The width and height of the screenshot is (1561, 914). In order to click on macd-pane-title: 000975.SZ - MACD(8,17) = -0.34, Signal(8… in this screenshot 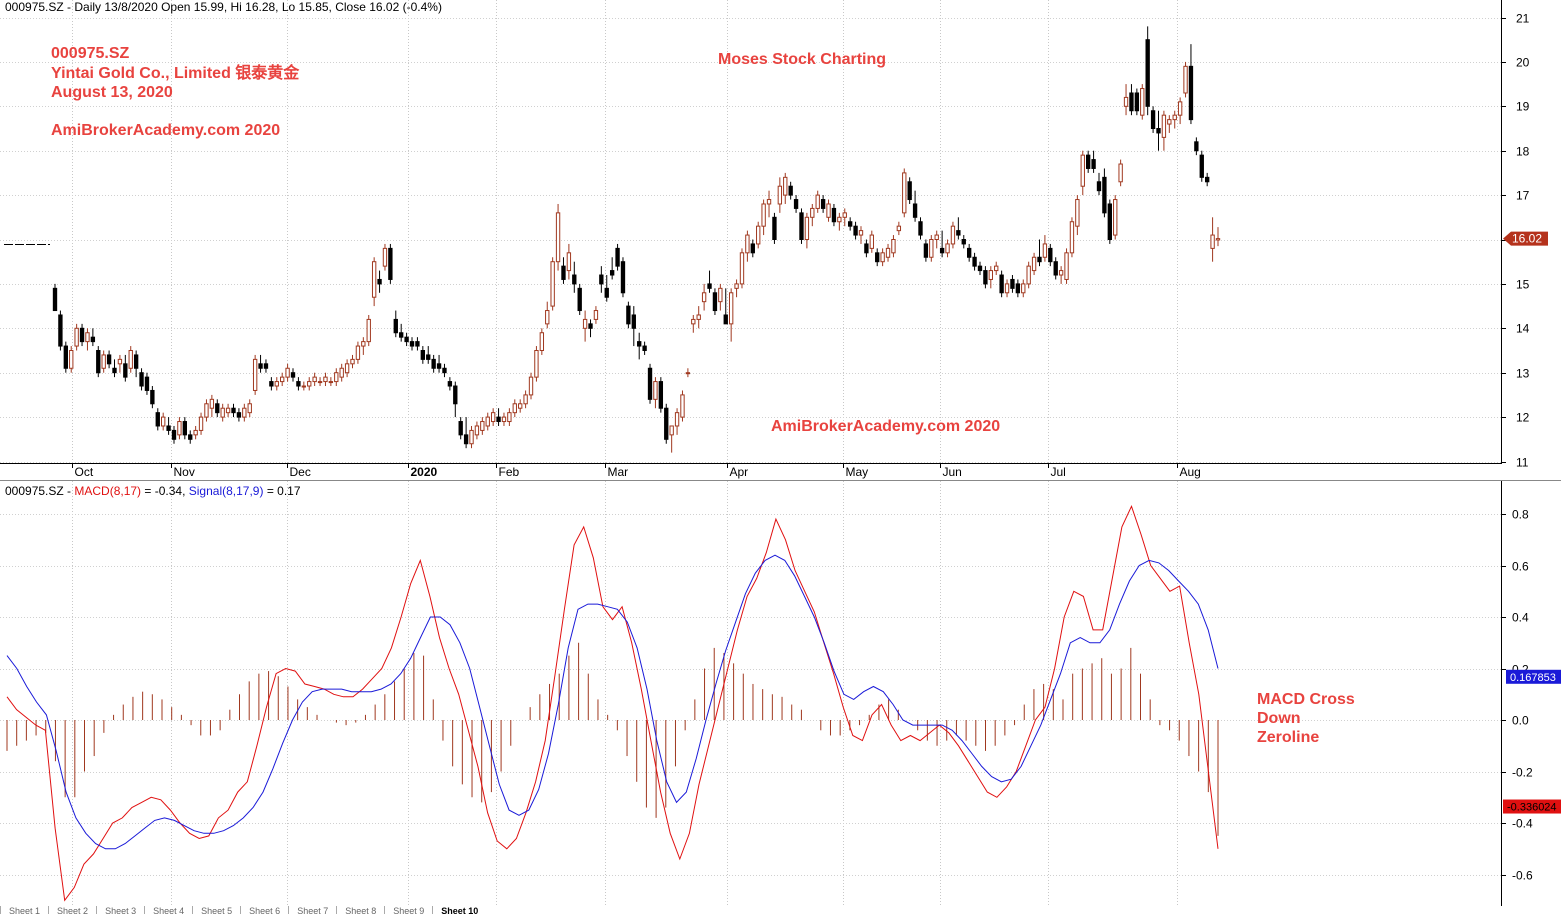, I will do `click(153, 491)`.